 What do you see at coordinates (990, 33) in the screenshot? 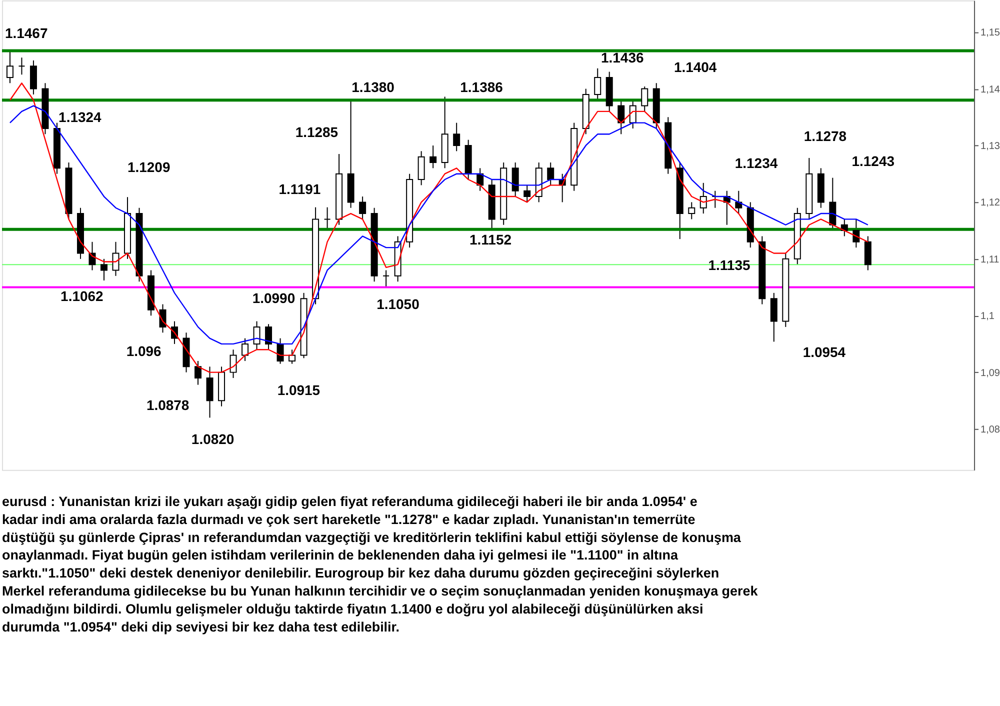
I see `y-tick-label: 1,15` at bounding box center [990, 33].